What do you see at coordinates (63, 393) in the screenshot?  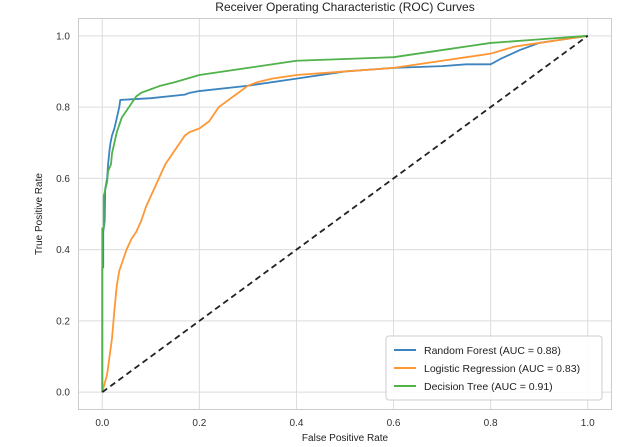 I see `y-tick-label: 0.0` at bounding box center [63, 393].